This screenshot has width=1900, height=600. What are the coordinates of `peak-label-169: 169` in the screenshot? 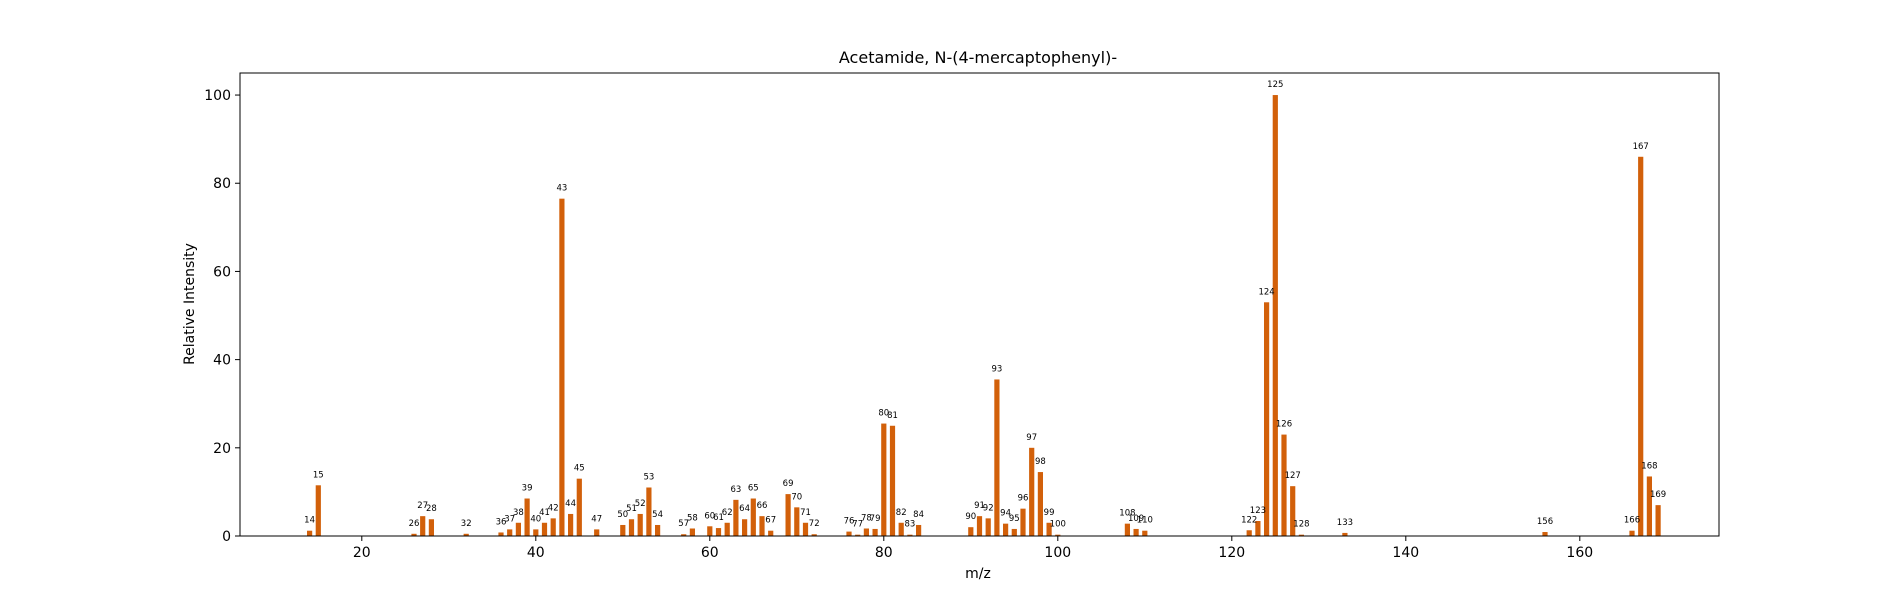 It's located at (1658, 495).